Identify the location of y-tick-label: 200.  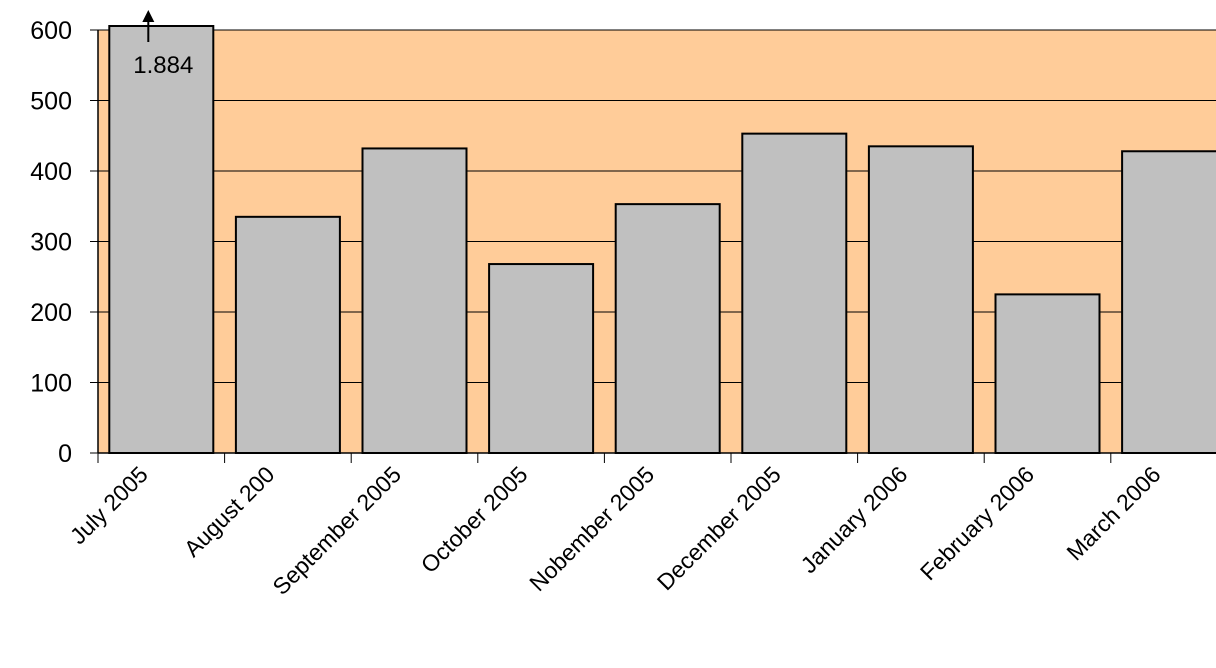
(51, 313).